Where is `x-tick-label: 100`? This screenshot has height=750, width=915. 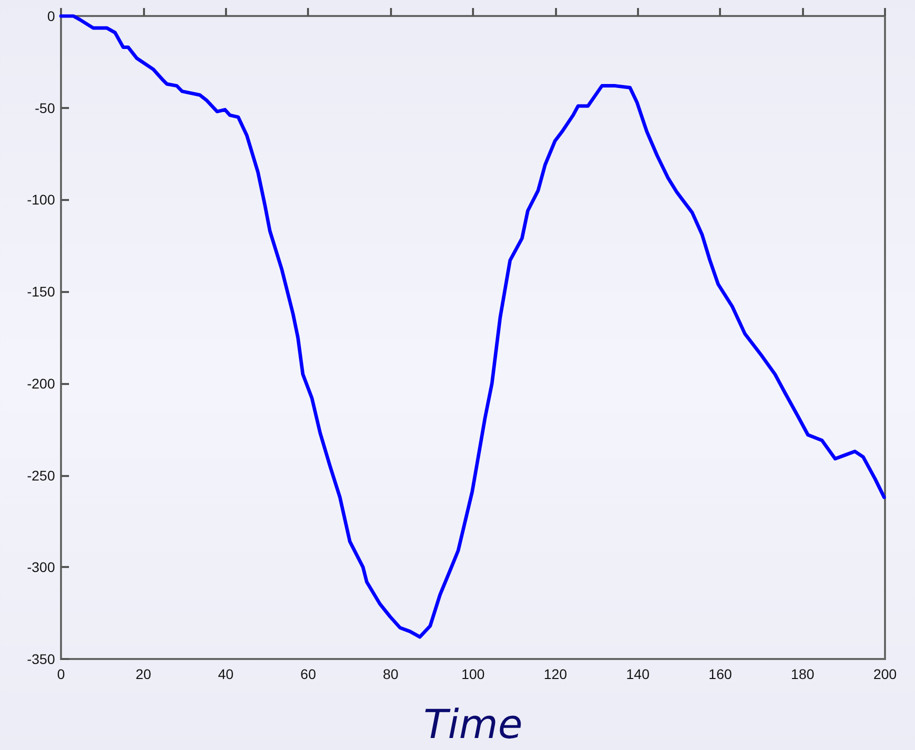
x-tick-label: 100 is located at coordinates (473, 674).